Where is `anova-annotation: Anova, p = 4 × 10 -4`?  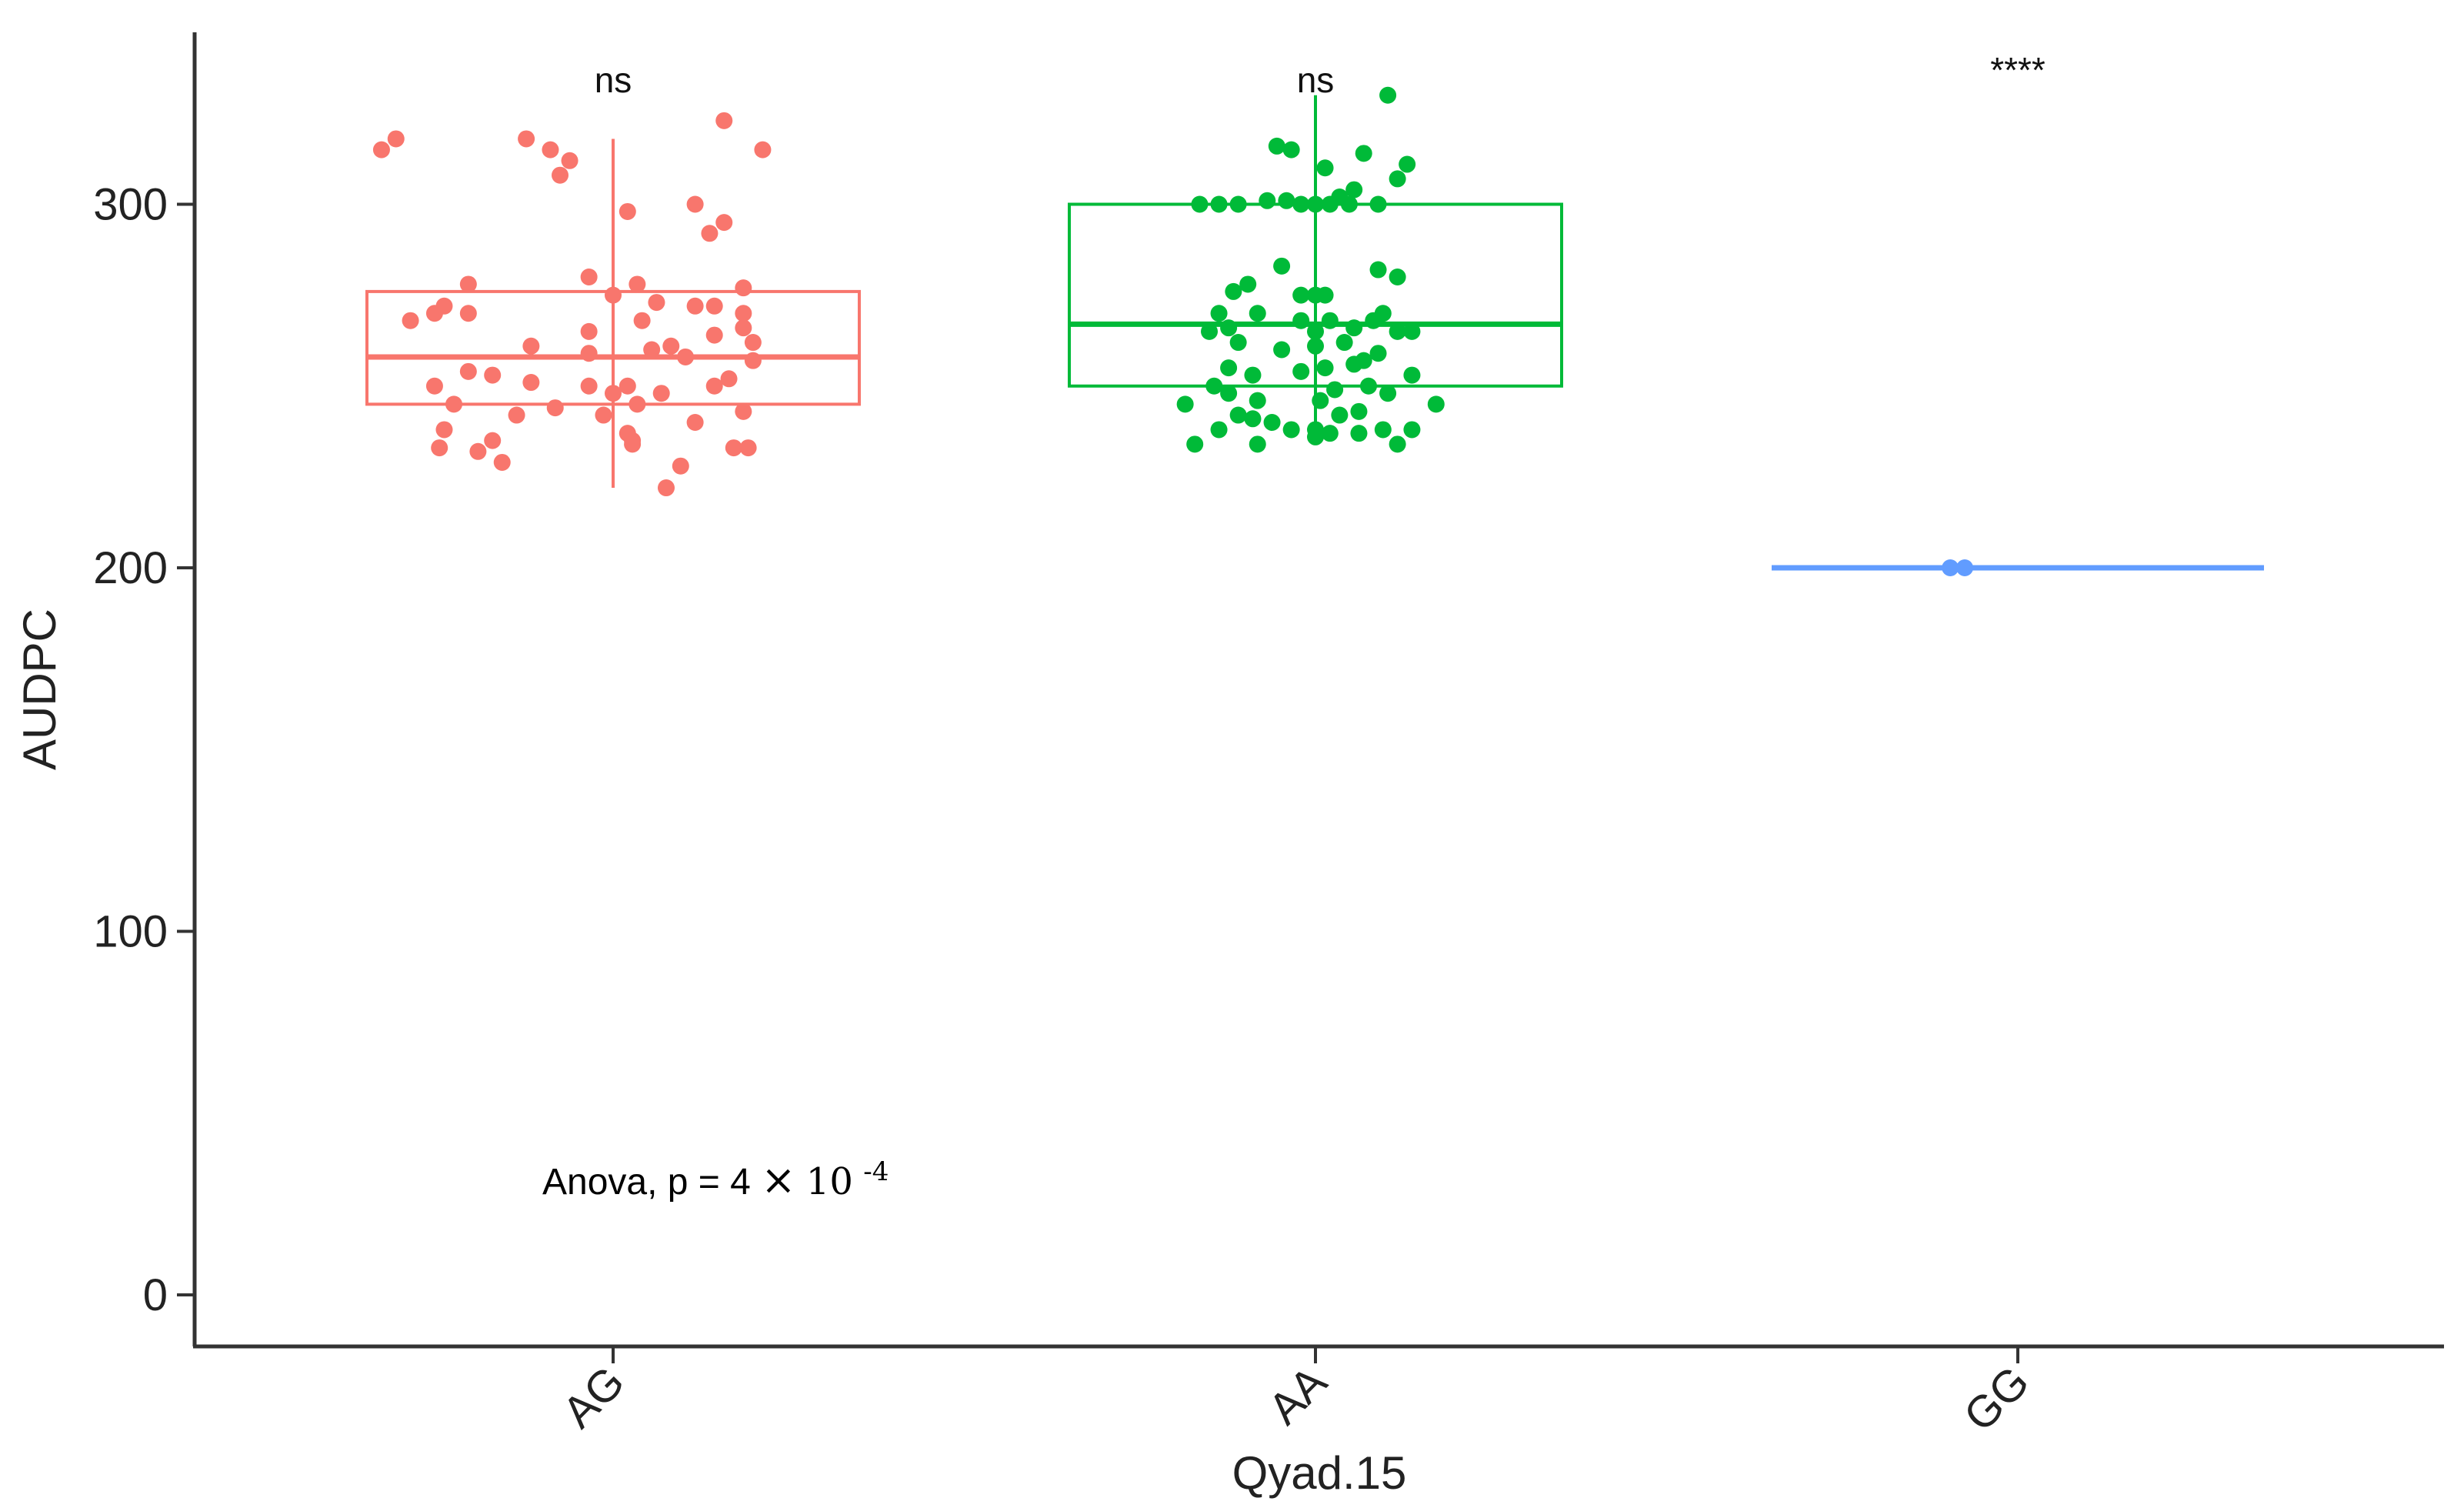
anova-annotation: Anova, p = 4 × 10 -4 is located at coordinates (715, 1180).